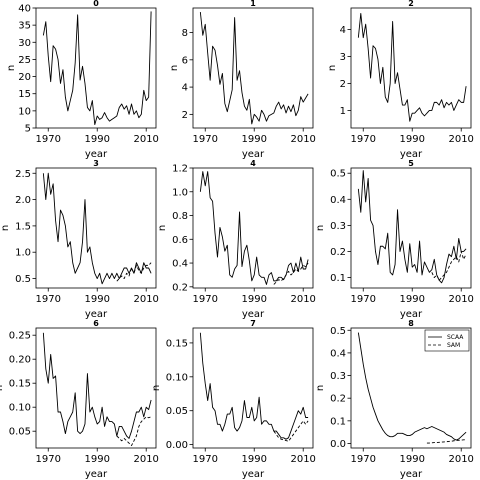 The width and height of the screenshot is (480, 480). What do you see at coordinates (180, 169) in the screenshot?
I see `y-tick-label: 1.2` at bounding box center [180, 169].